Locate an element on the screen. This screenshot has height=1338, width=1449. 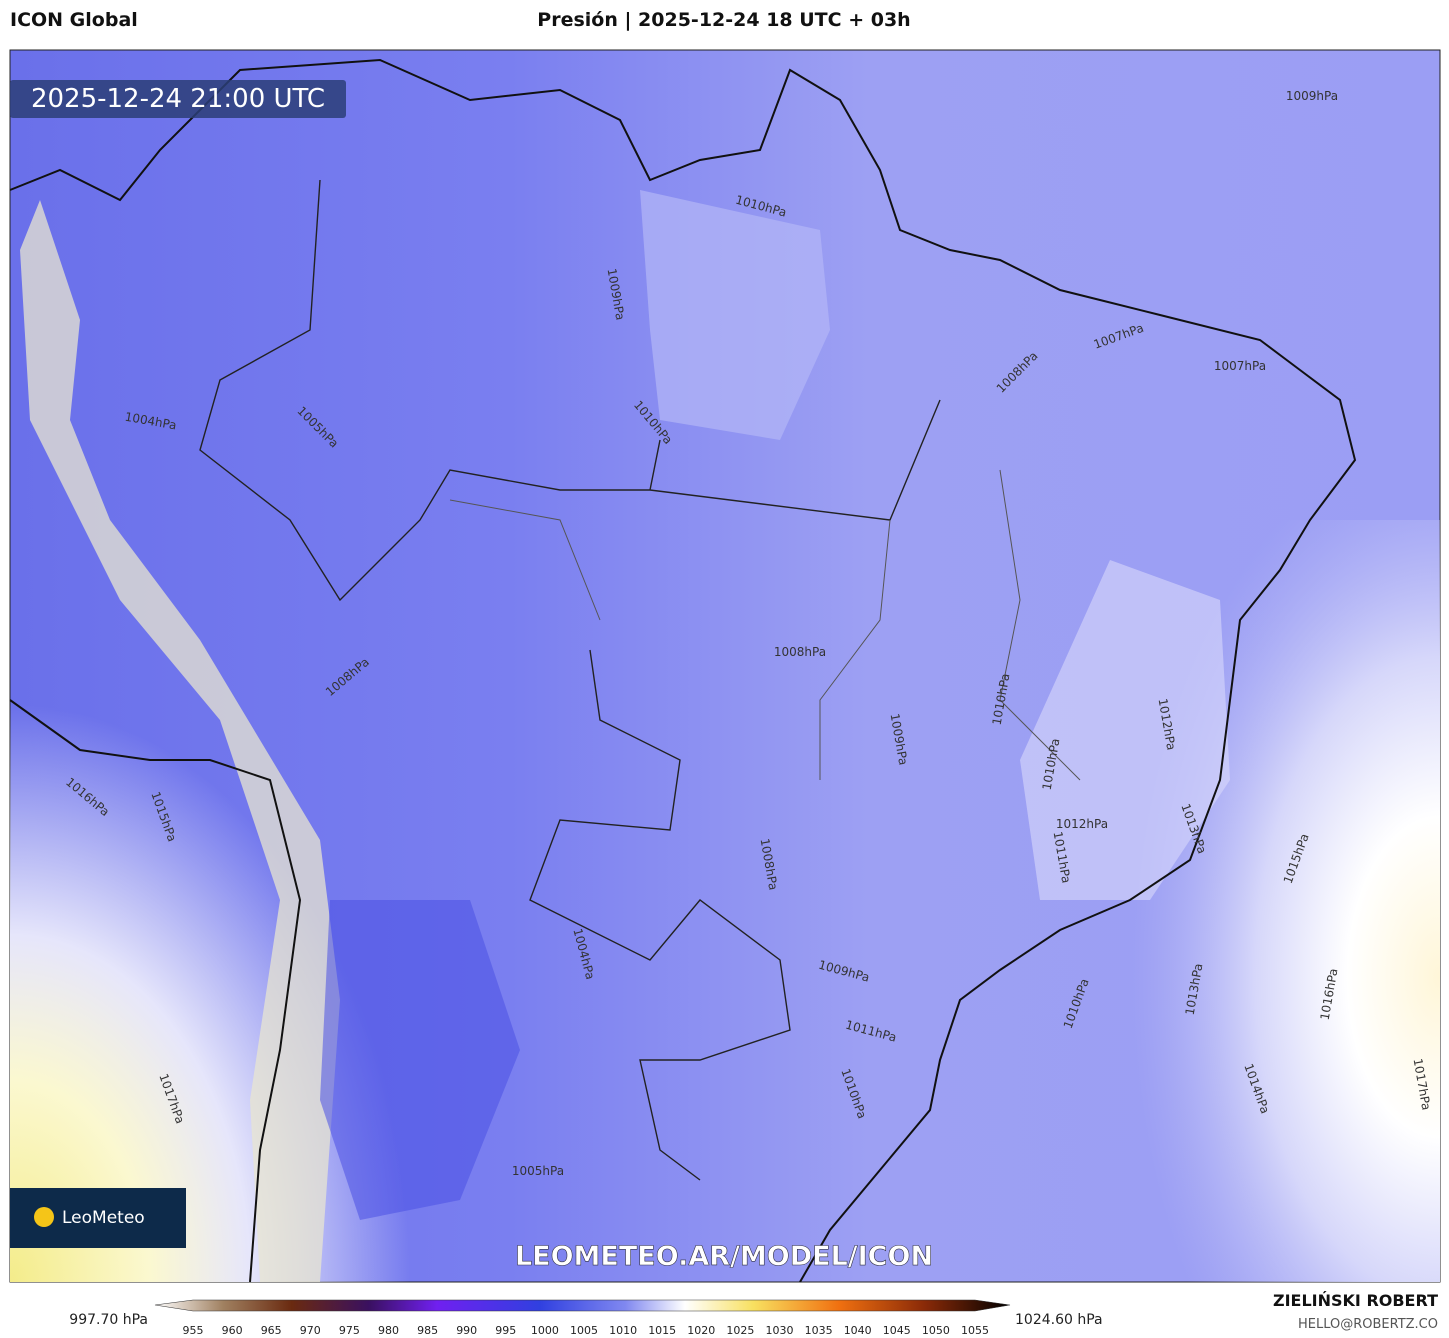
colorbar-tick-label: 1005 is located at coordinates (584, 1330).